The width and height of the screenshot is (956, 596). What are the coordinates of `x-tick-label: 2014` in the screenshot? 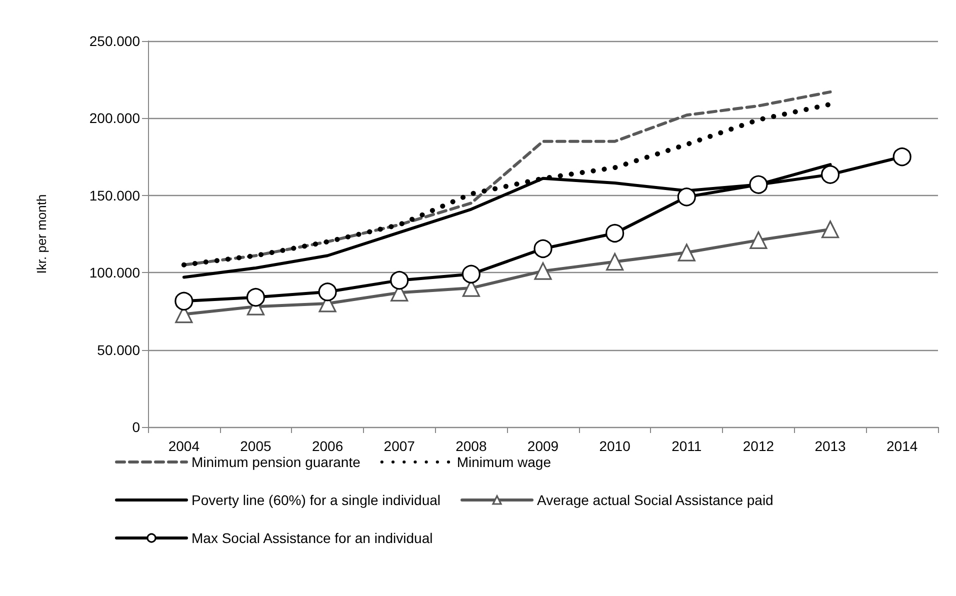 It's located at (902, 446).